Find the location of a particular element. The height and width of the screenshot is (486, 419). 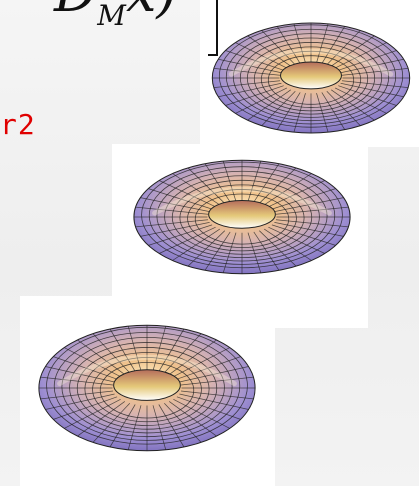

torus-middle is located at coordinates (242, 217).